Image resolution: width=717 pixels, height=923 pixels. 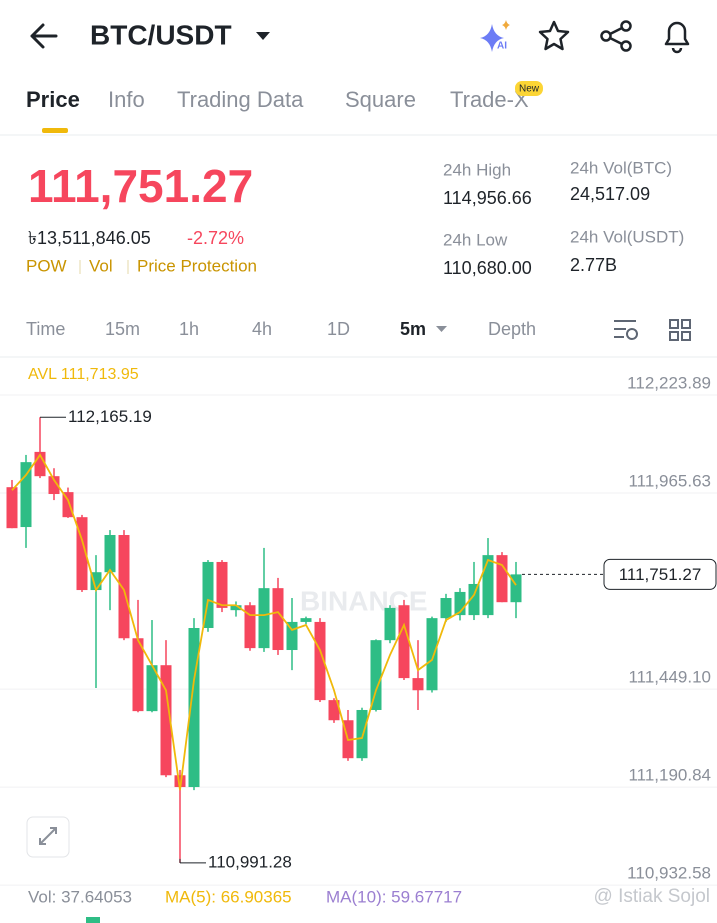 I want to click on y-tick-label: 111,190.84, so click(x=669, y=775).